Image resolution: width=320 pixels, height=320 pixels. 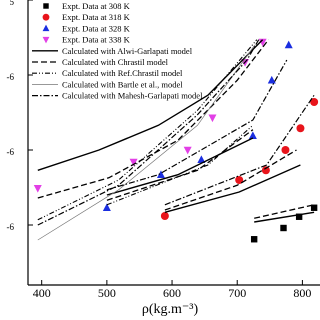 What do you see at coordinates (170, 309) in the screenshot?
I see `x-axis-label: ρ(kg.m⁻³)` at bounding box center [170, 309].